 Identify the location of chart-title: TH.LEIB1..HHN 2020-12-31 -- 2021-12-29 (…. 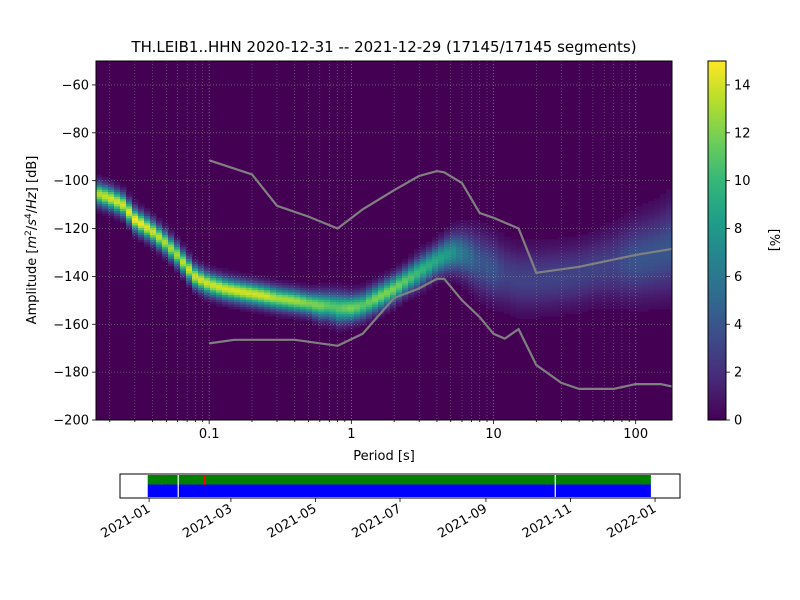
(383, 47).